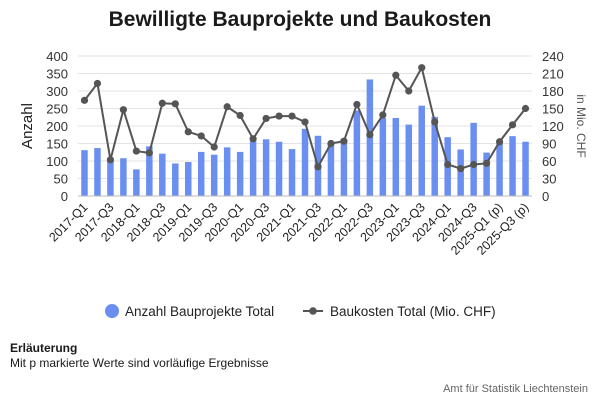 The width and height of the screenshot is (600, 400). Describe the element at coordinates (549, 161) in the screenshot. I see `y2-tick-label: 60` at that location.